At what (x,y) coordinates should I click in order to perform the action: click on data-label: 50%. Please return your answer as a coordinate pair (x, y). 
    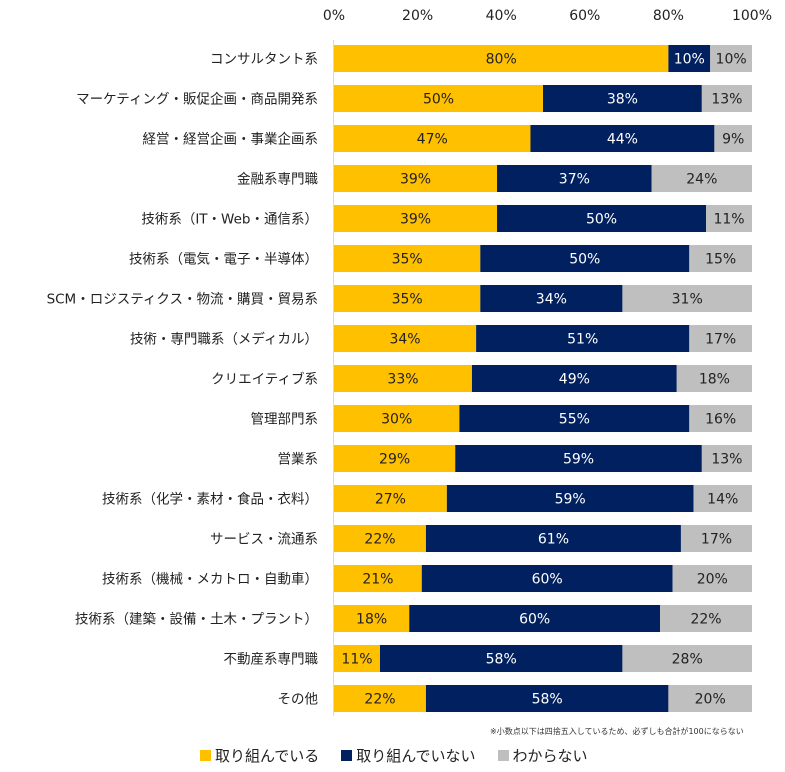
    Looking at the image, I should click on (438, 100).